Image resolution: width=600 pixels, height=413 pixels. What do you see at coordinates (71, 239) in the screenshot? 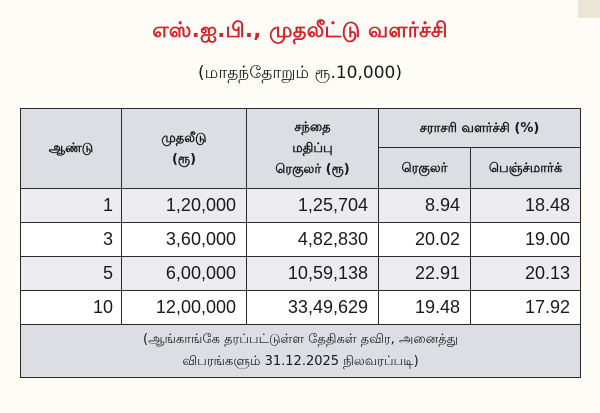
I see `cell-year: 3` at bounding box center [71, 239].